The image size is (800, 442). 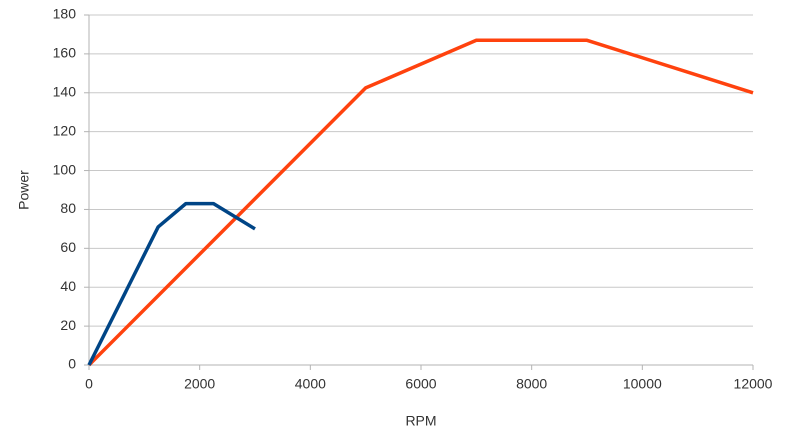 What do you see at coordinates (65, 14) in the screenshot?
I see `y-tick-label: 180` at bounding box center [65, 14].